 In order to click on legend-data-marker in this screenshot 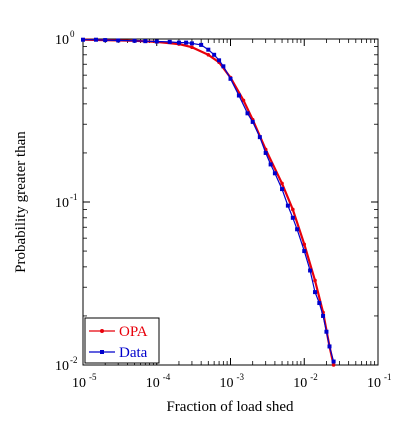, I will do `click(102, 352)`.